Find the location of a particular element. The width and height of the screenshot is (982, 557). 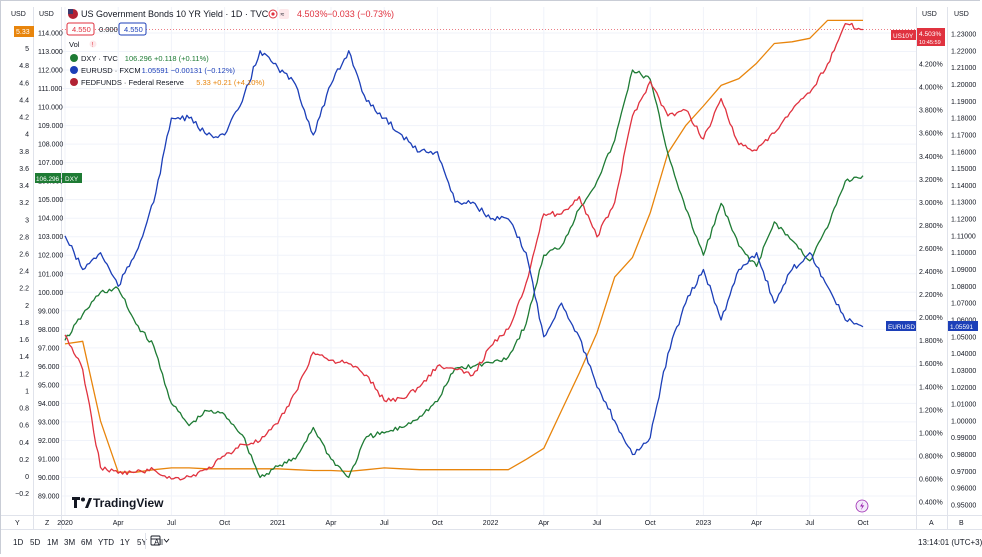

right-us10y-unit: USD is located at coordinates (929, 14).